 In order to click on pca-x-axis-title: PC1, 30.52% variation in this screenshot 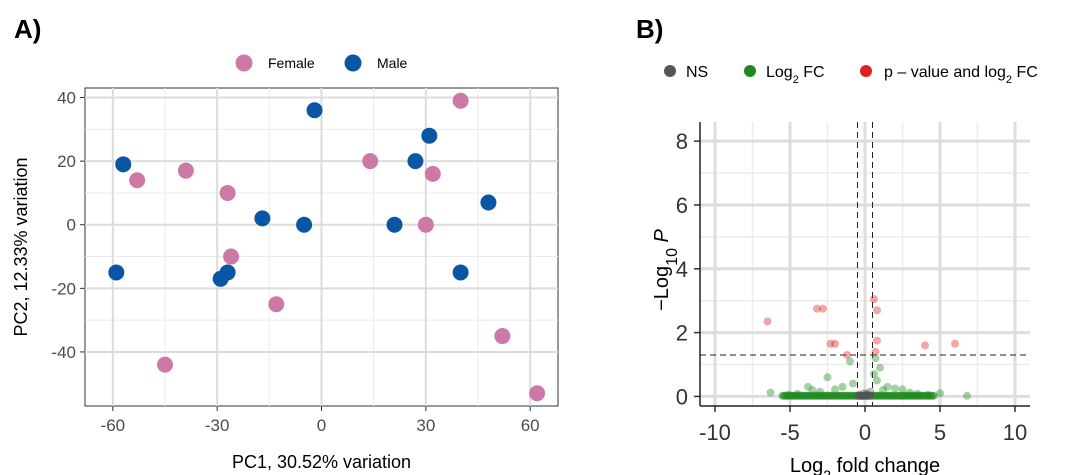, I will do `click(321, 462)`.